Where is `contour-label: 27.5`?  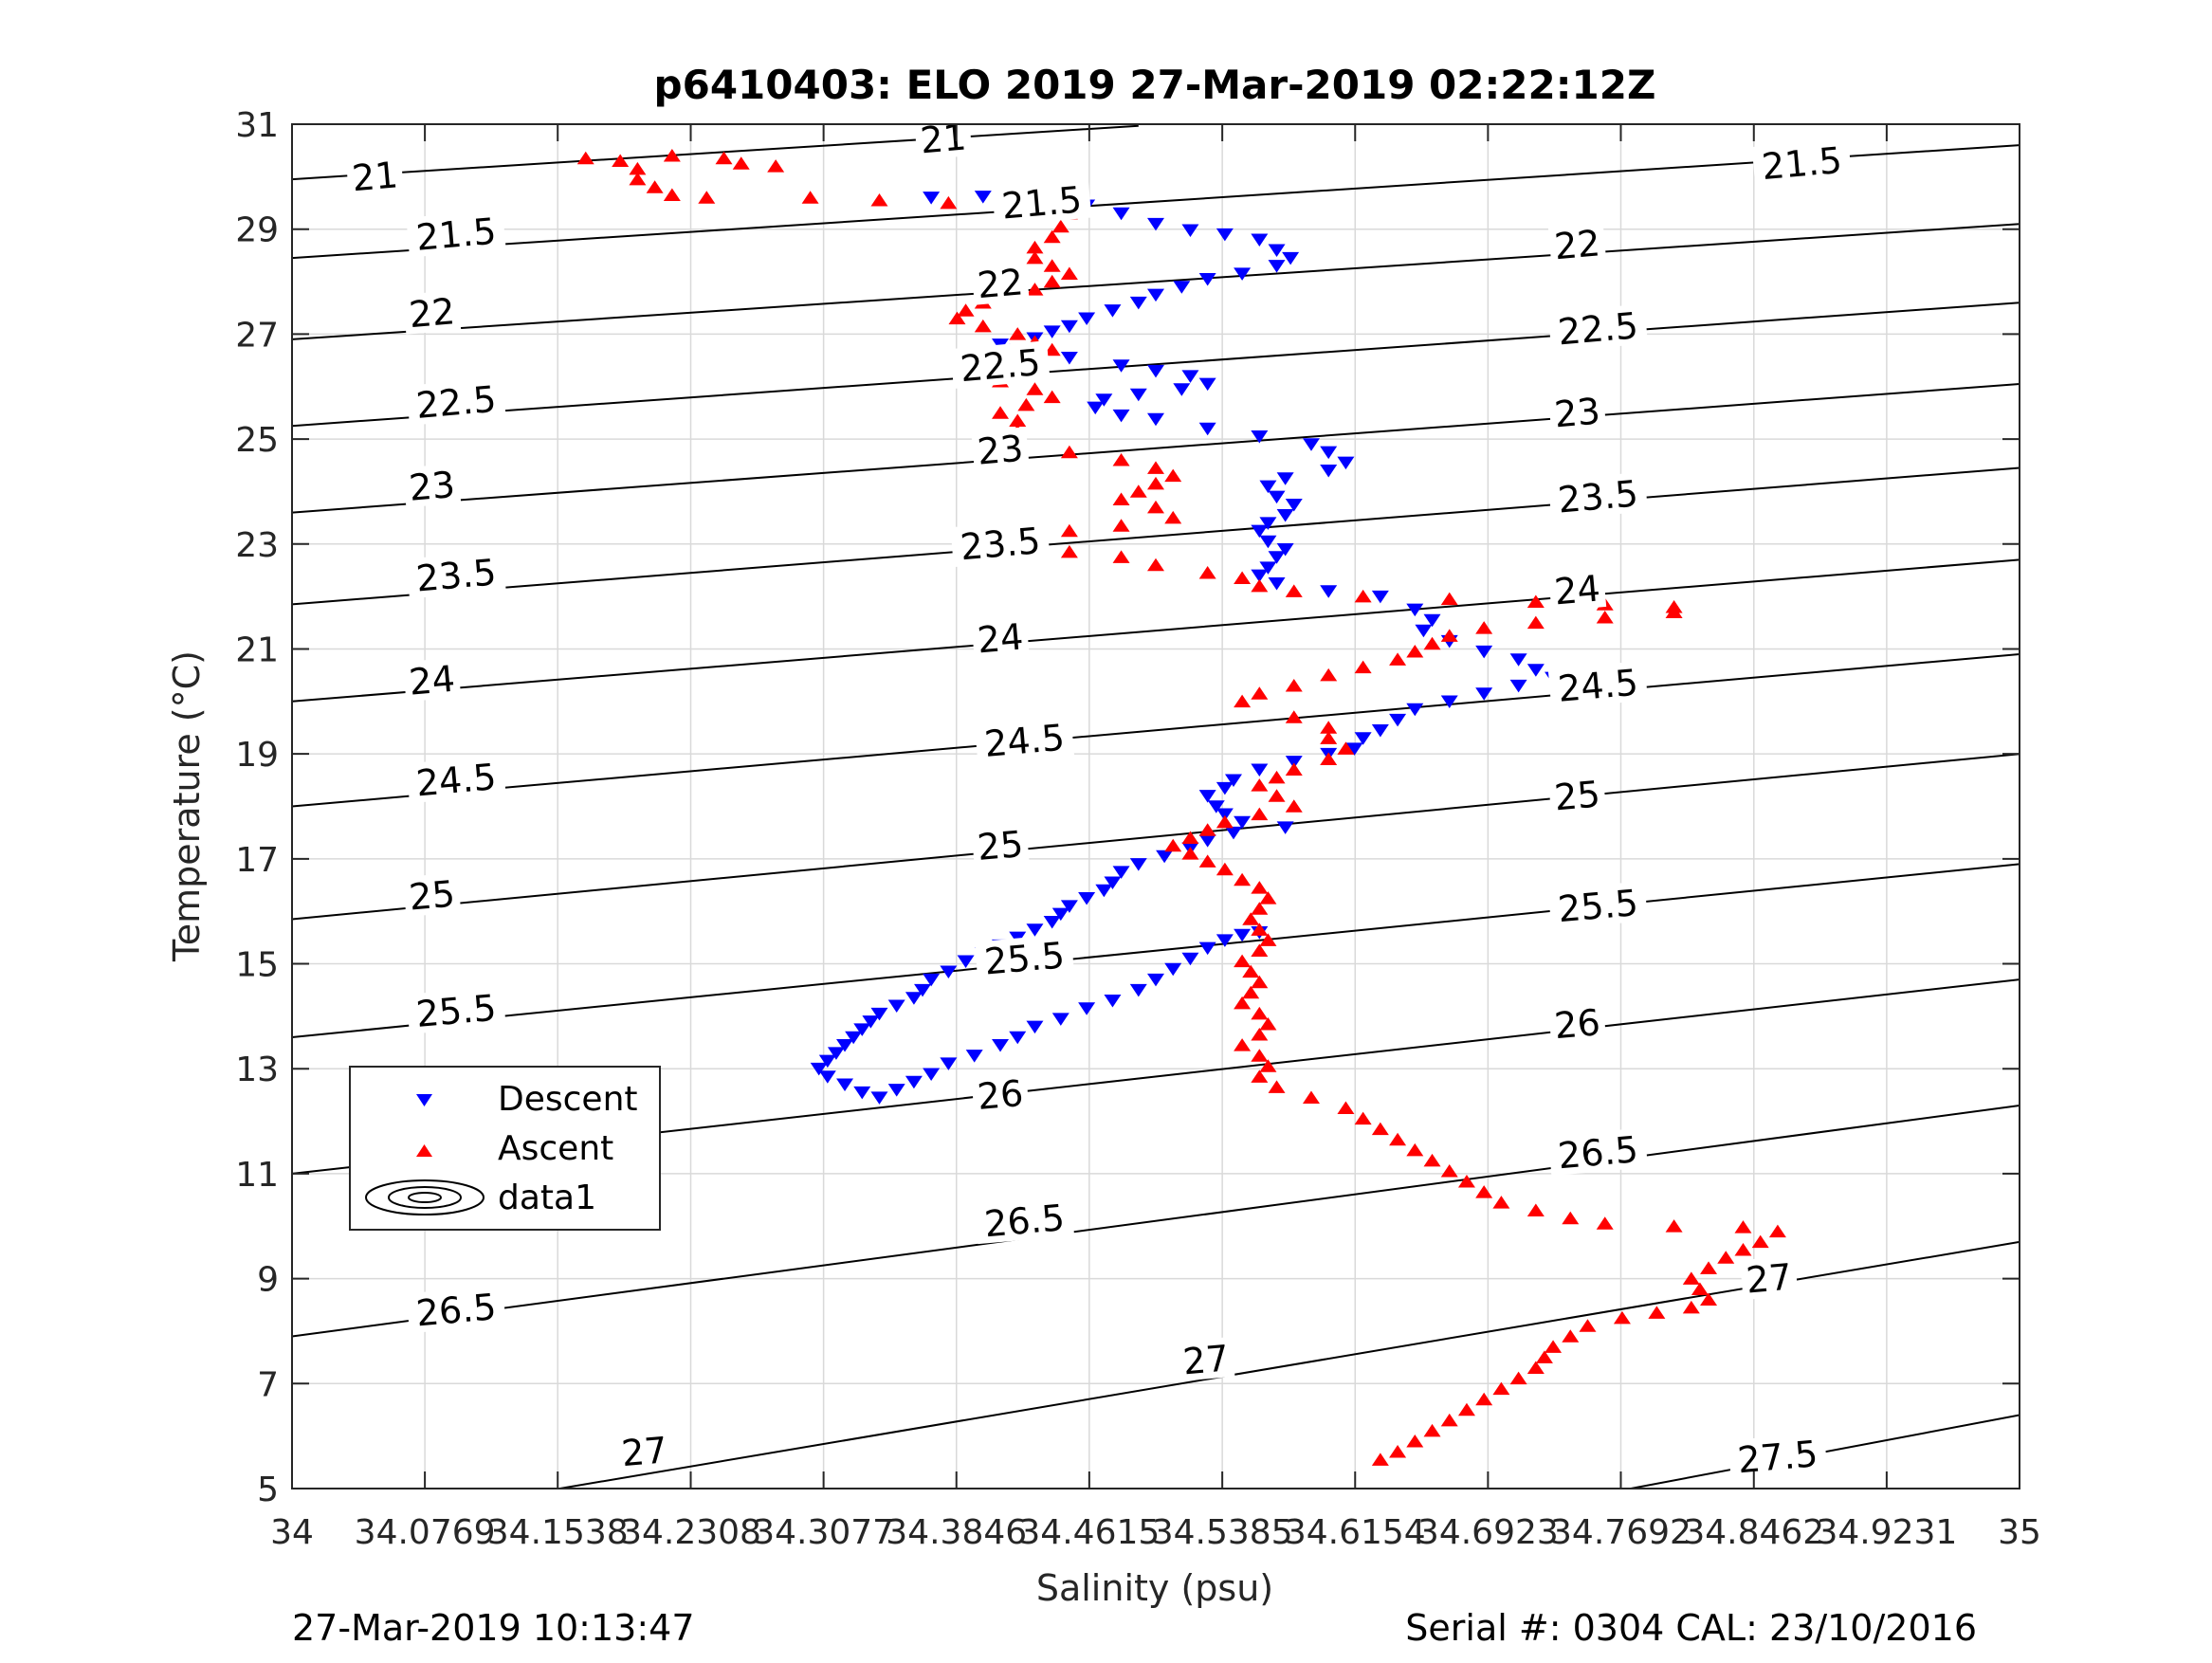 contour-label: 27.5 is located at coordinates (1777, 1457).